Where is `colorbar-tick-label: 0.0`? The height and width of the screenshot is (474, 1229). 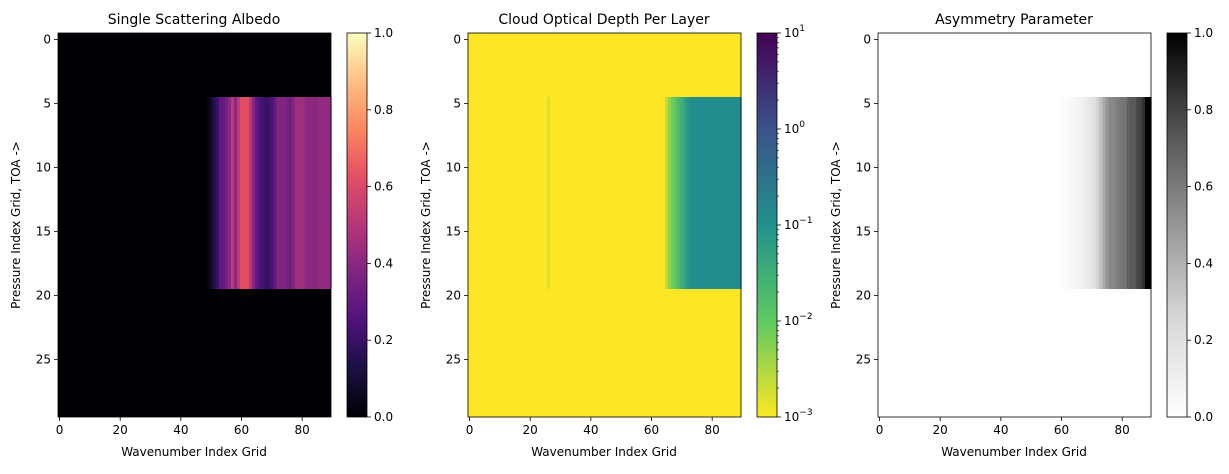 colorbar-tick-label: 0.0 is located at coordinates (383, 417).